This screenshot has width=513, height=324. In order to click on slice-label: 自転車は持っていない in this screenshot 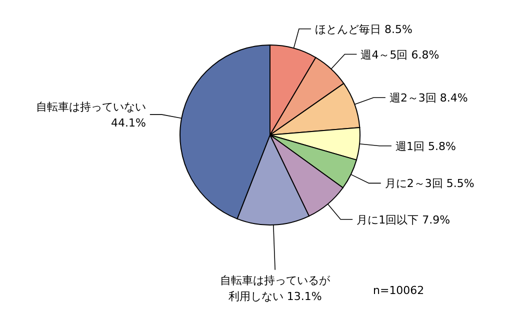, I will do `click(91, 107)`.